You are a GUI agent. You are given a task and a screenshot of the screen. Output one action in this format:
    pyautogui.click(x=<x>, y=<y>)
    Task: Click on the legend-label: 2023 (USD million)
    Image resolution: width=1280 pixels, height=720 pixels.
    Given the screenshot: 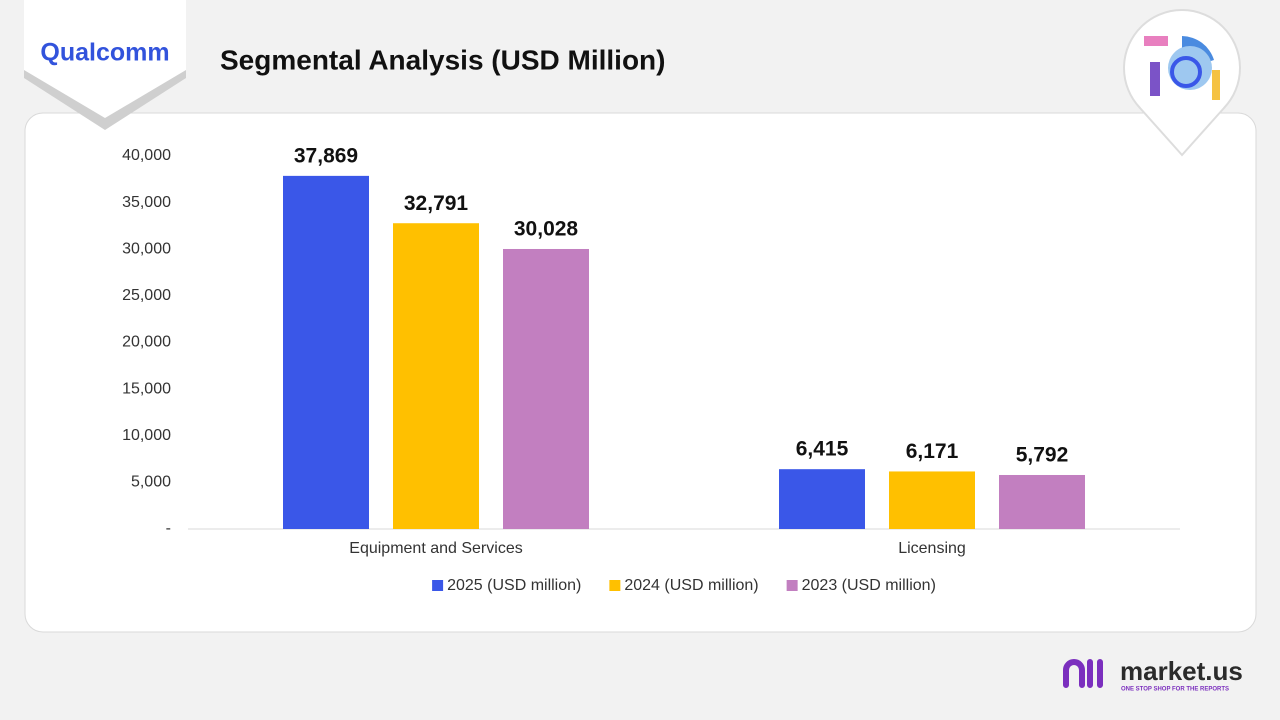 What is the action you would take?
    pyautogui.click(x=869, y=585)
    